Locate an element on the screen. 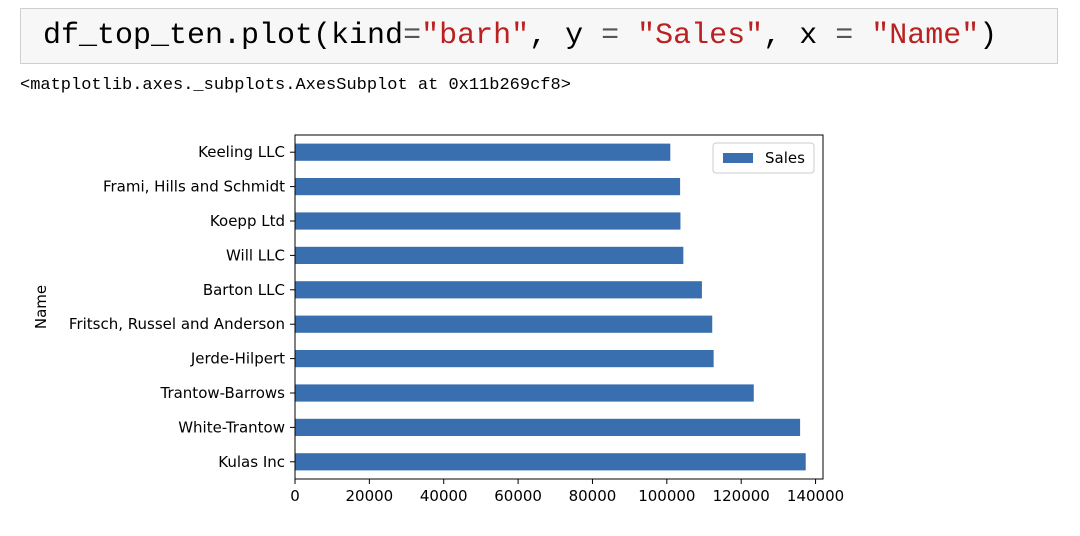 The height and width of the screenshot is (536, 1080). code-token: ) is located at coordinates (988, 36).